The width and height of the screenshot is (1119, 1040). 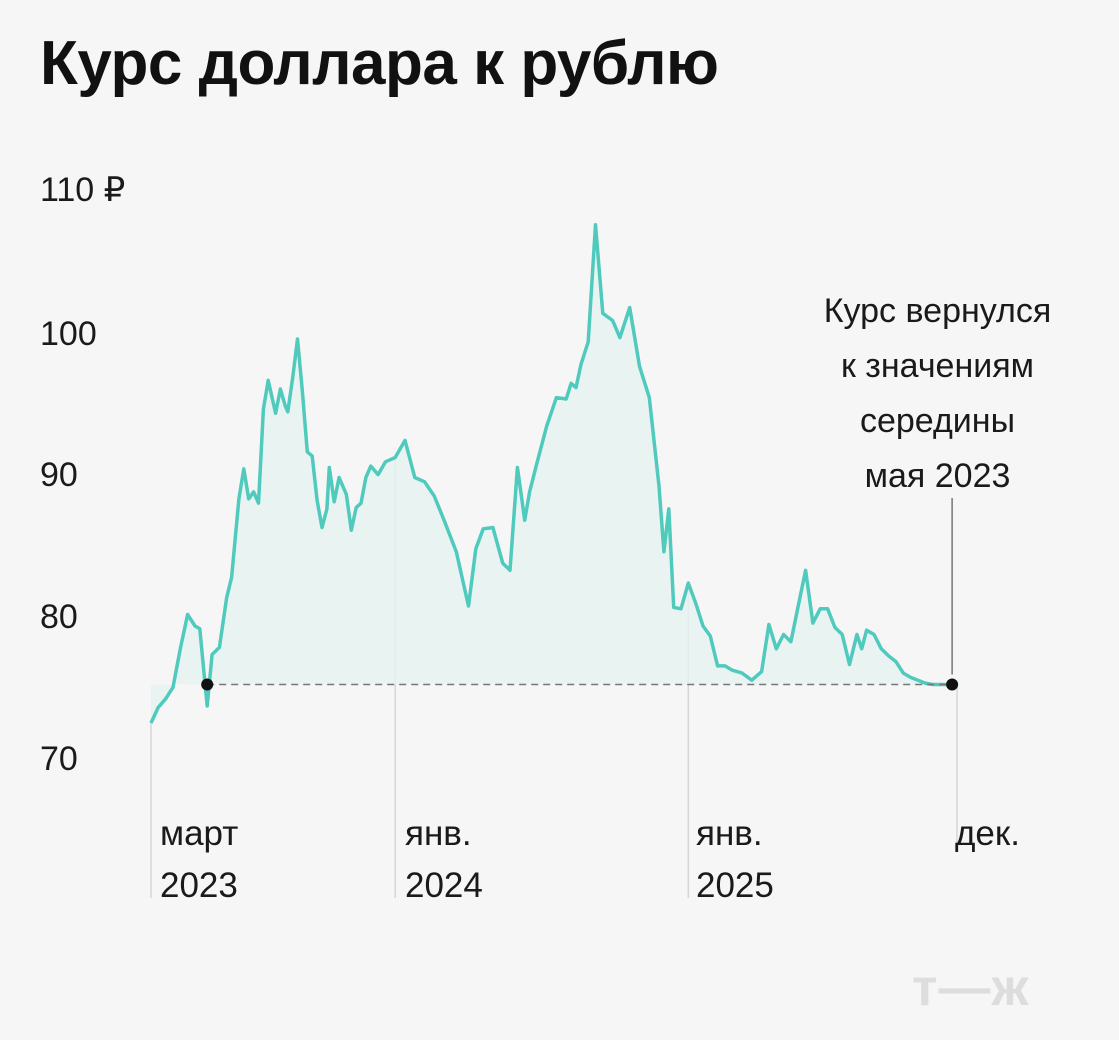 What do you see at coordinates (937, 421) in the screenshot?
I see `annotation-line: середины` at bounding box center [937, 421].